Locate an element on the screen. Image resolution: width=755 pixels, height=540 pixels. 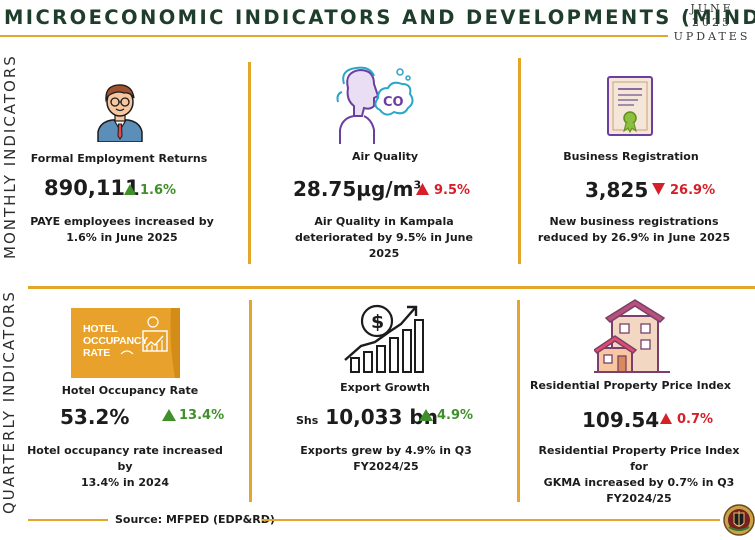
hotel-sign-text: HOTEL OCCUPANCY RATE is located at coordinates (115, 341).